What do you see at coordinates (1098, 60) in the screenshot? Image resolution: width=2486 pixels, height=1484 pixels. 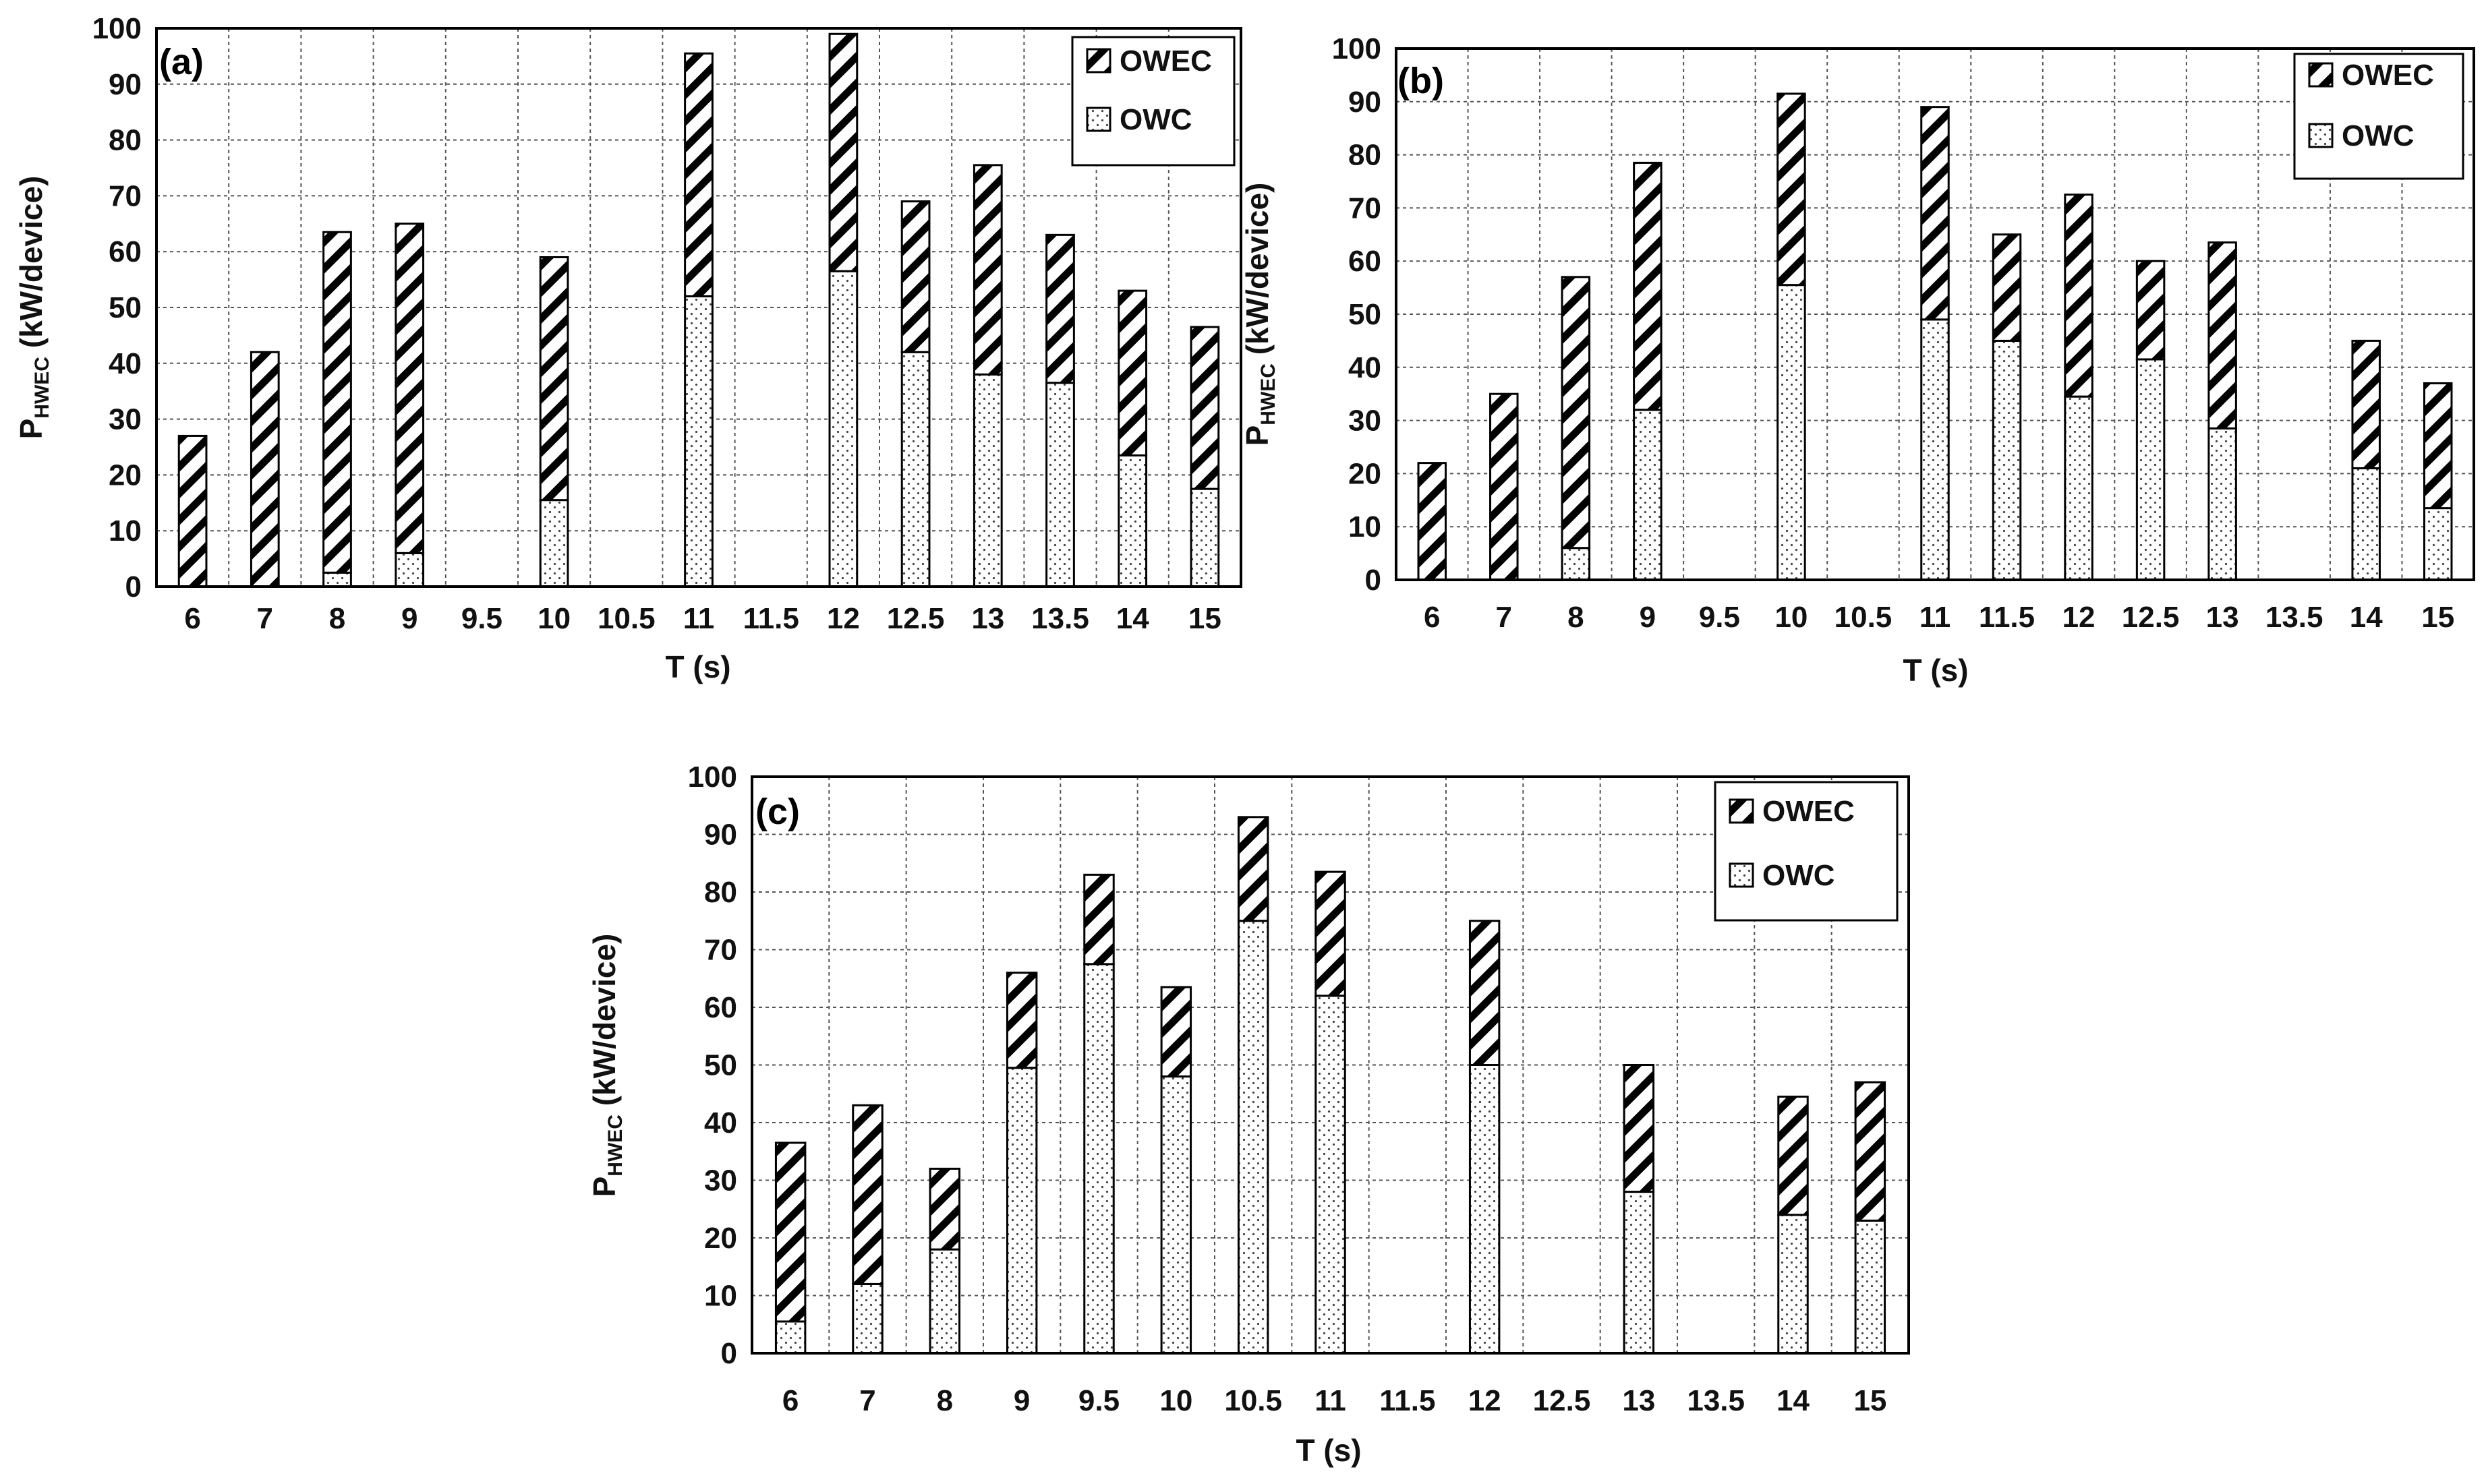 I see `legend-swatch-owec` at bounding box center [1098, 60].